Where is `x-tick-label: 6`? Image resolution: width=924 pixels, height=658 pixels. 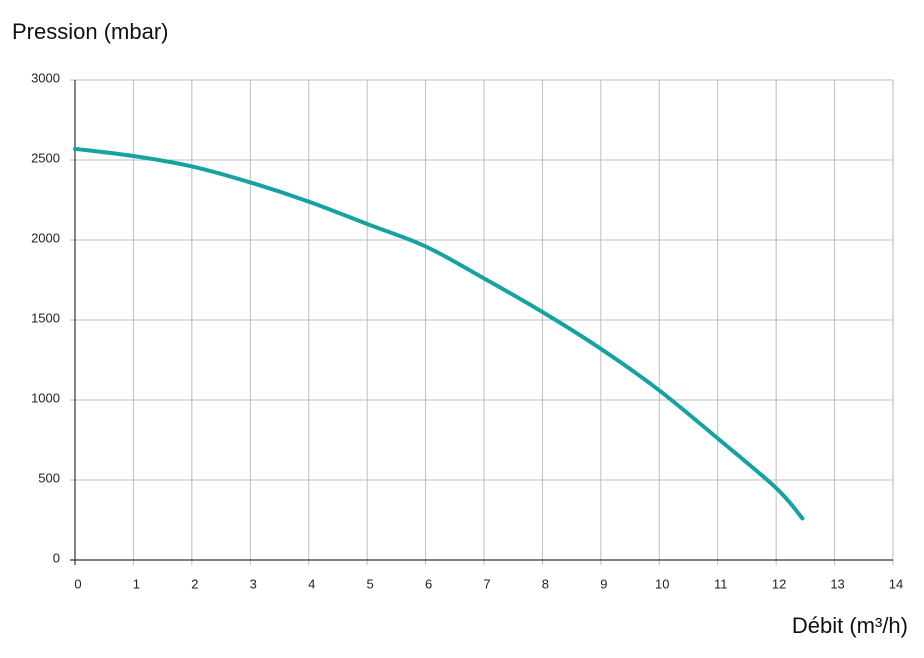 x-tick-label: 6 is located at coordinates (428, 583).